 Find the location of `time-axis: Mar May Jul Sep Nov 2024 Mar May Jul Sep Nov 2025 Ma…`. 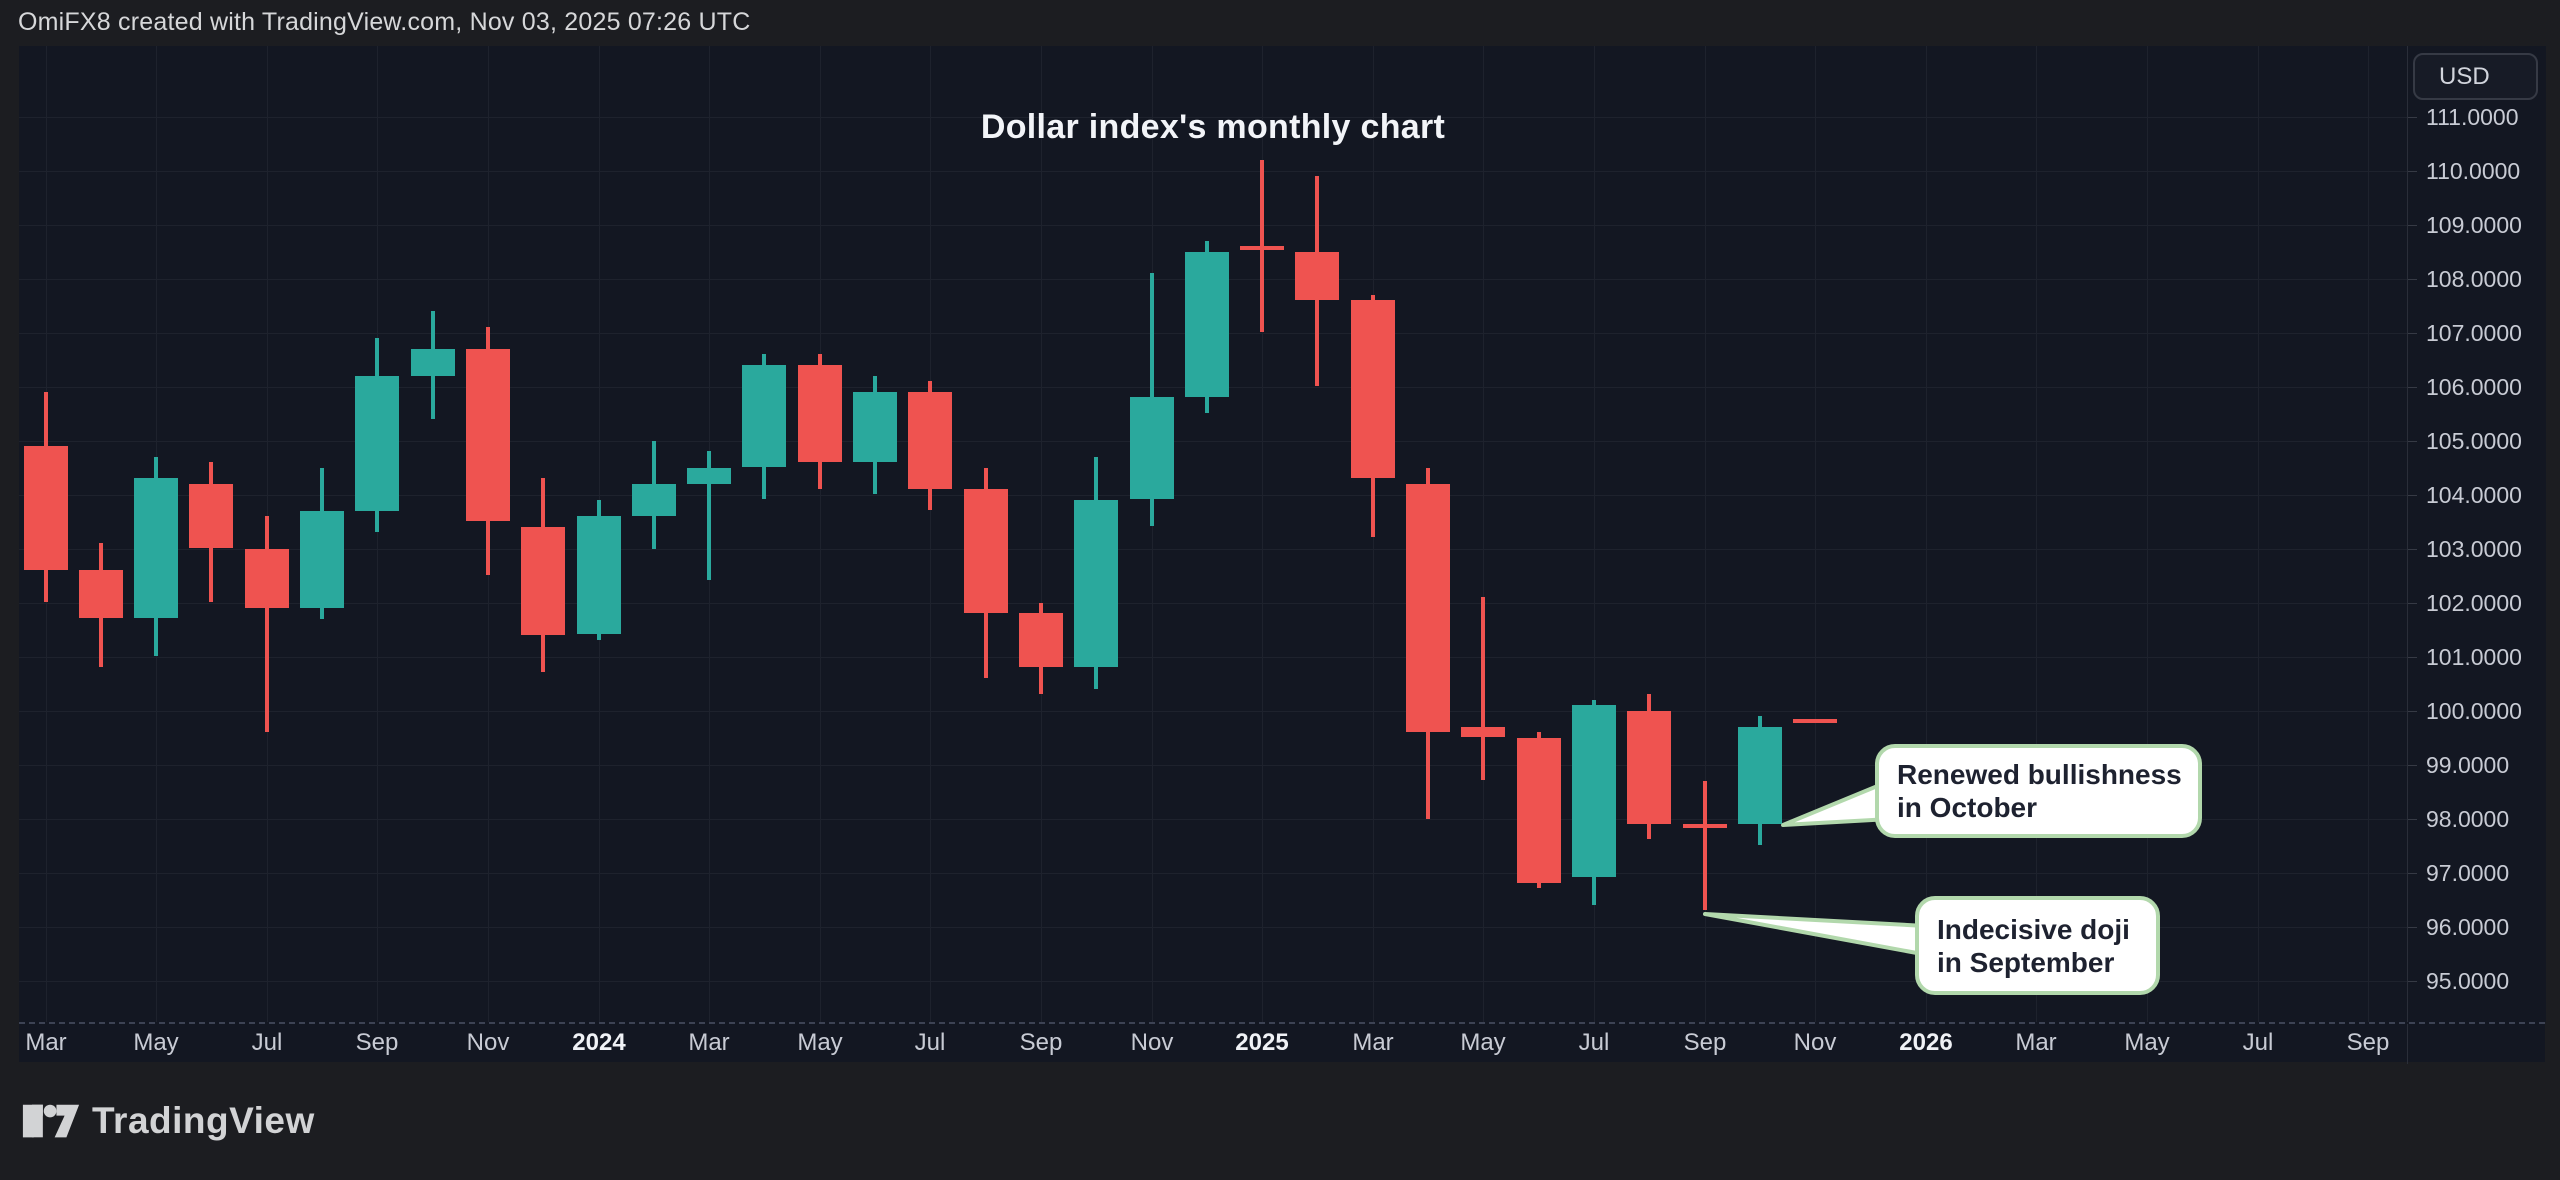

time-axis: Mar May Jul Sep Nov 2024 Mar May Jul Sep Nov 2025 Ma… is located at coordinates (1282, 1043).